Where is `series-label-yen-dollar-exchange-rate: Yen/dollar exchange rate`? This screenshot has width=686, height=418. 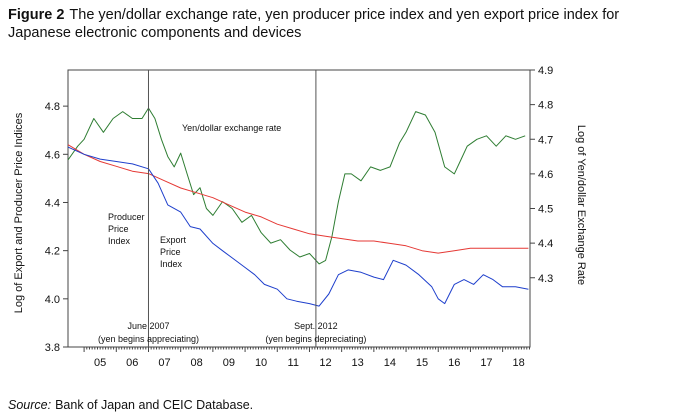
series-label-yen-dollar-exchange-rate: Yen/dollar exchange rate is located at coordinates (231, 128).